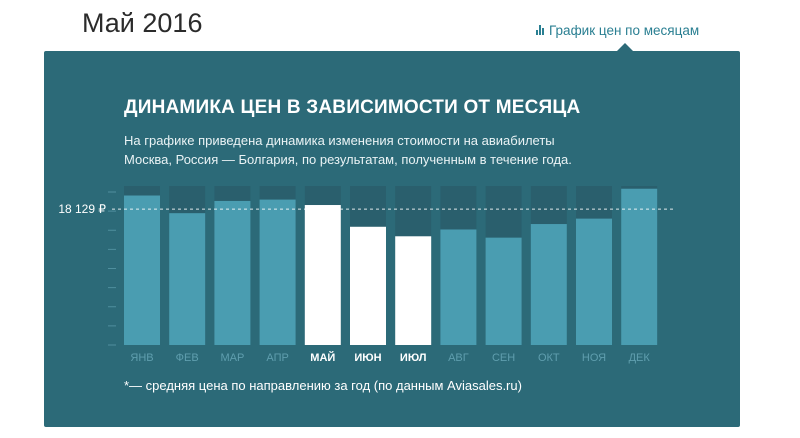 This screenshot has width=800, height=438. What do you see at coordinates (549, 358) in the screenshot?
I see `month-label-9: ОКТ` at bounding box center [549, 358].